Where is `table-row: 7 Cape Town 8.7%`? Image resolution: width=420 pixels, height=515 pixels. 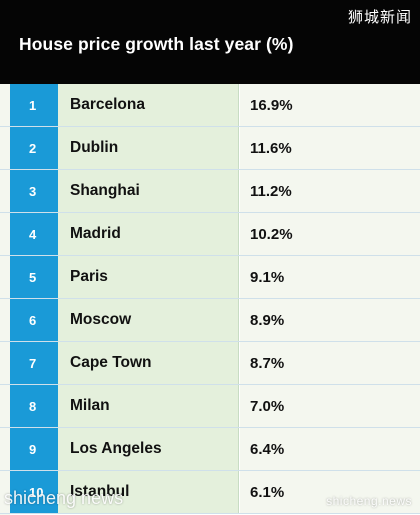
table-row: 7 Cape Town 8.7% is located at coordinates (210, 363).